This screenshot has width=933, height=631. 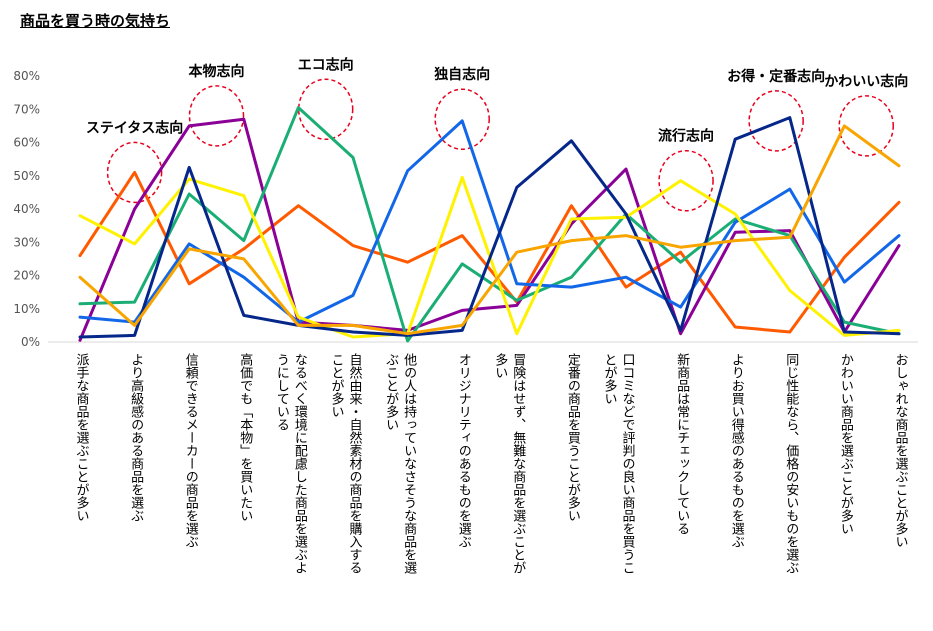 I want to click on annotation-label: 独自志向, so click(x=462, y=74).